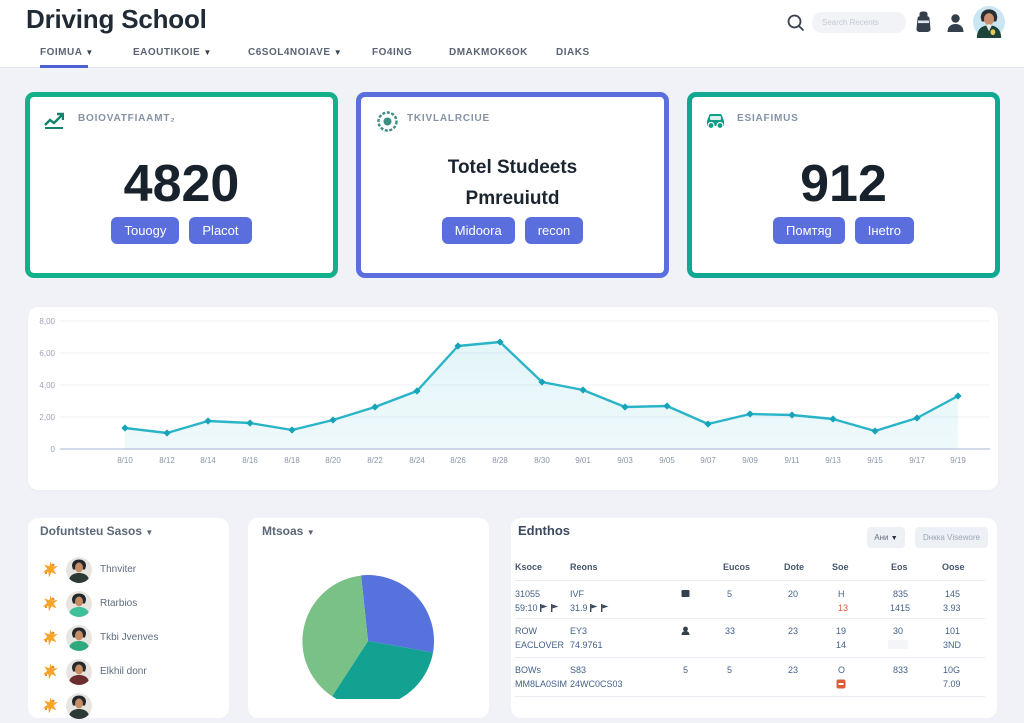  Describe the element at coordinates (375, 460) in the screenshot. I see `svg-text: 8/22` at that location.